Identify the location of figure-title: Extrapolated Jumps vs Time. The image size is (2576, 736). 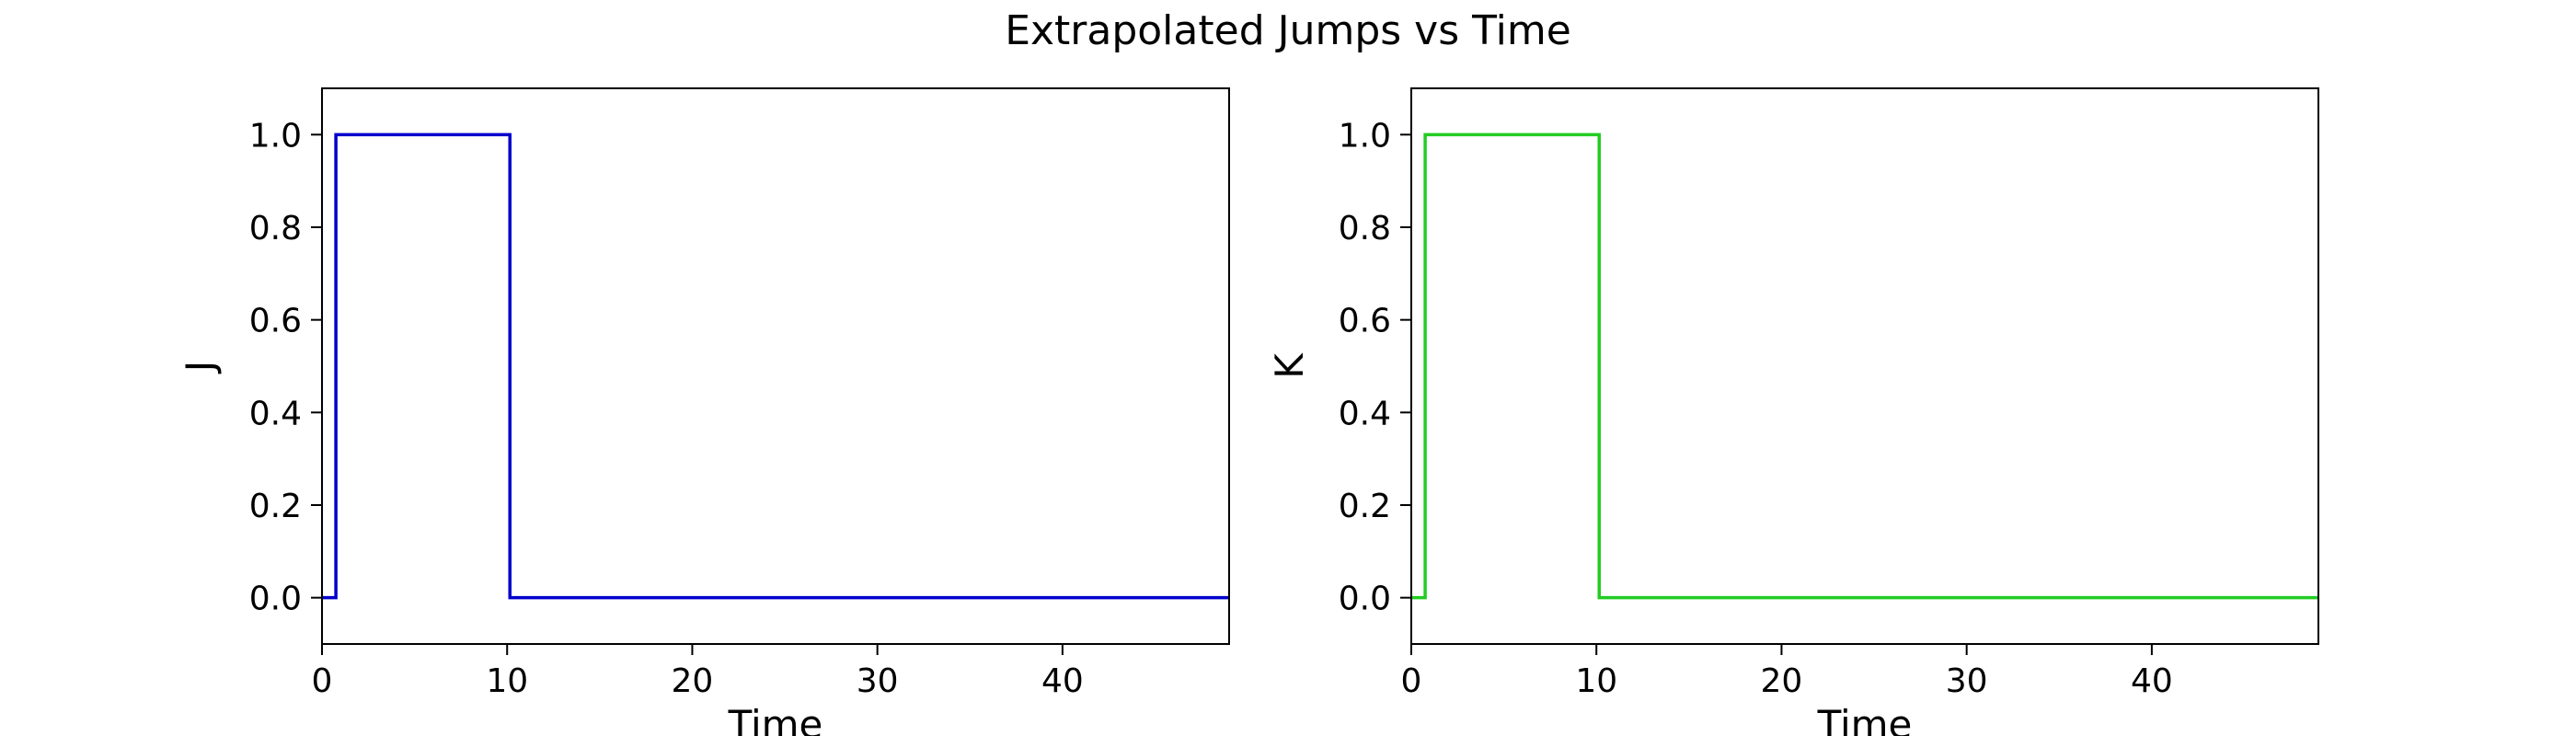
(1288, 30).